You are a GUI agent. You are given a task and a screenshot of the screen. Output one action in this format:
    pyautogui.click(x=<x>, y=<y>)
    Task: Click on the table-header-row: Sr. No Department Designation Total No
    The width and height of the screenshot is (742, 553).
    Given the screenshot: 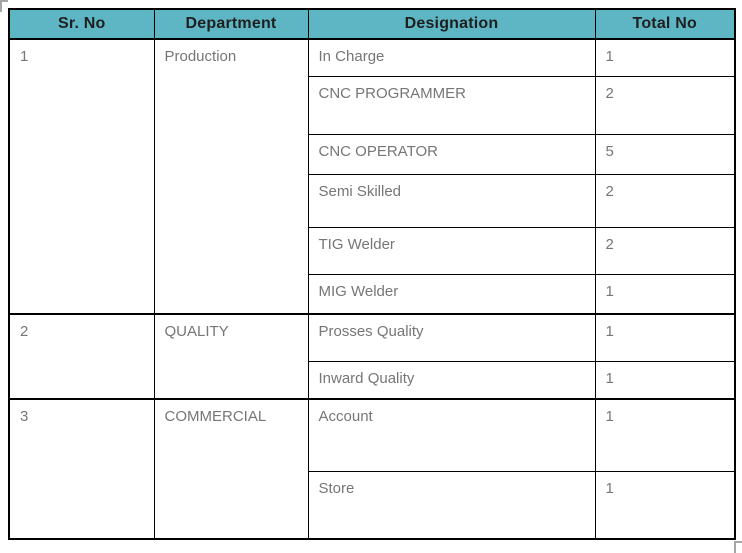 What is the action you would take?
    pyautogui.click(x=372, y=24)
    